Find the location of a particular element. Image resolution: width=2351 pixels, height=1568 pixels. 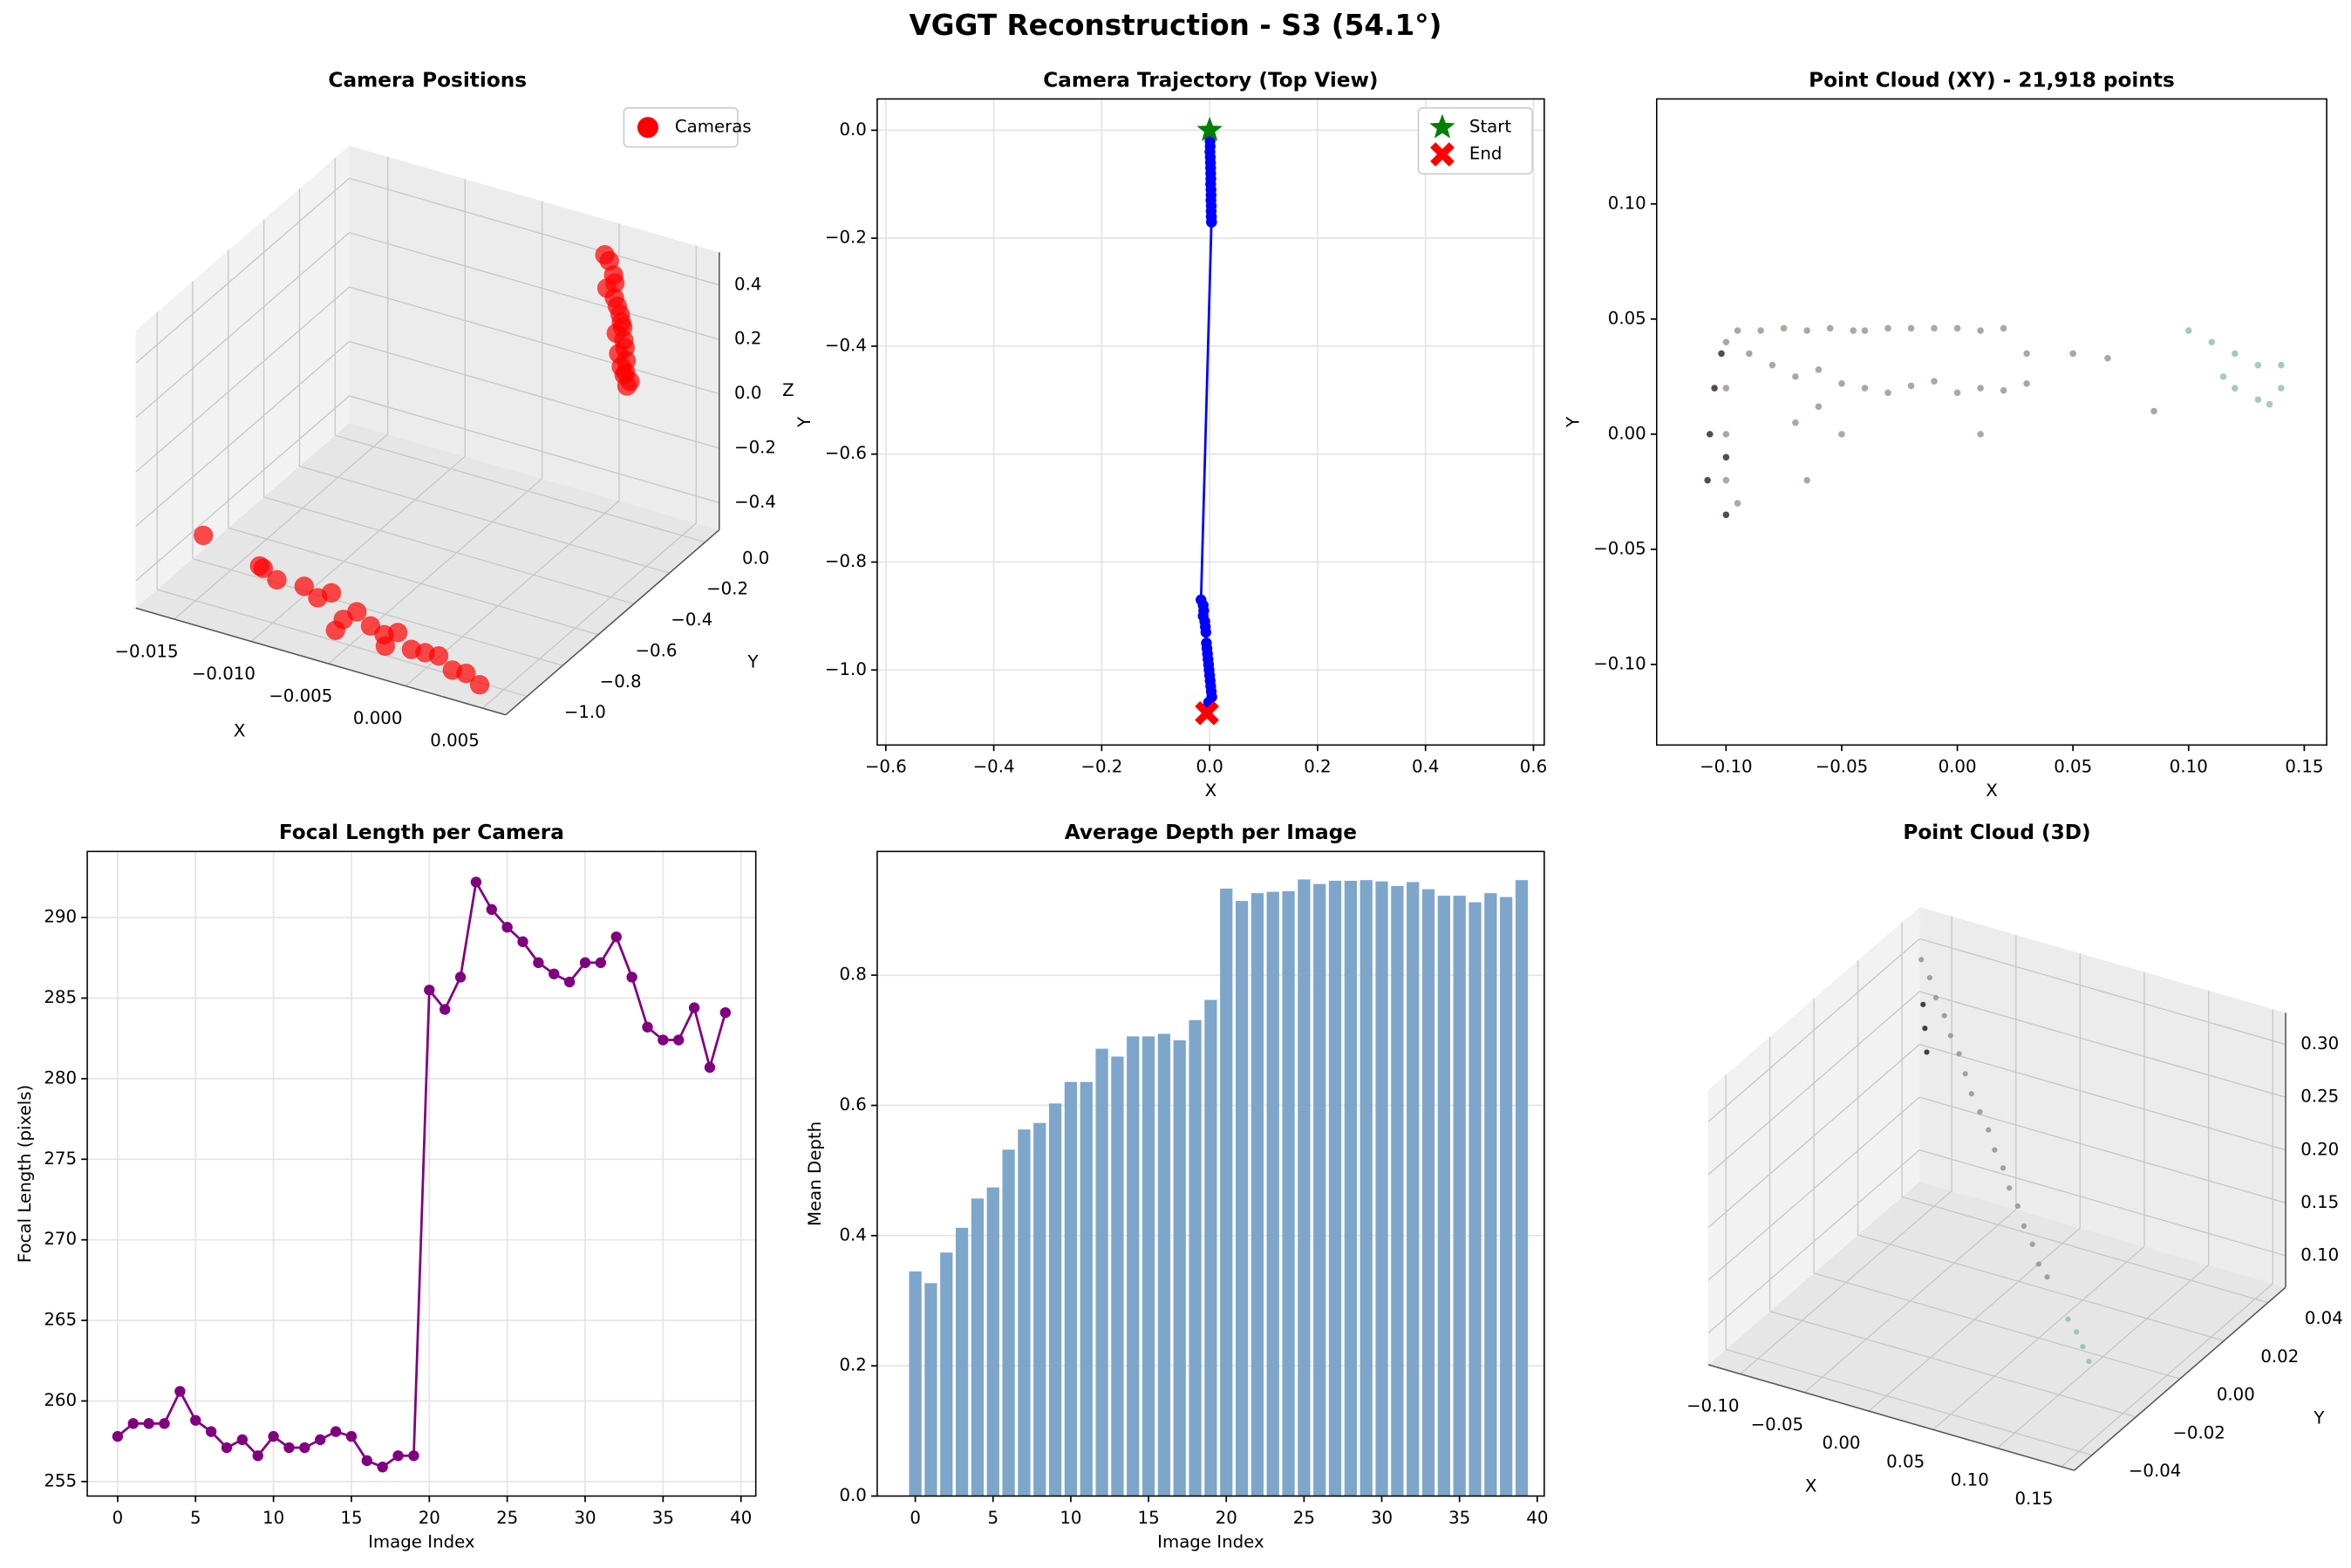

legend-box is located at coordinates (681, 127).